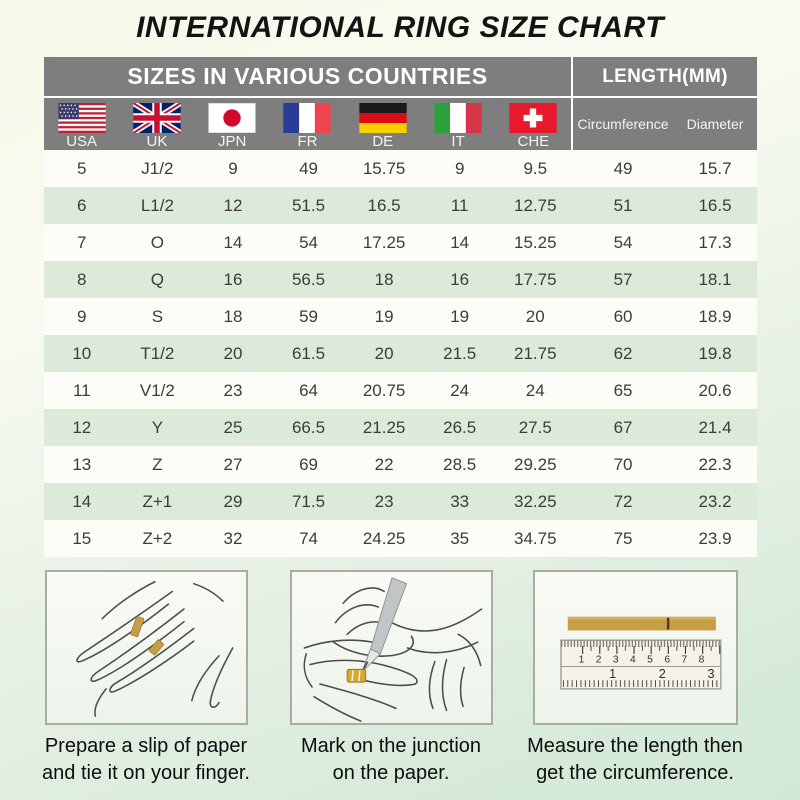 This screenshot has height=800, width=800. Describe the element at coordinates (612, 674) in the screenshot. I see `ruler-inch-1: 1` at that location.